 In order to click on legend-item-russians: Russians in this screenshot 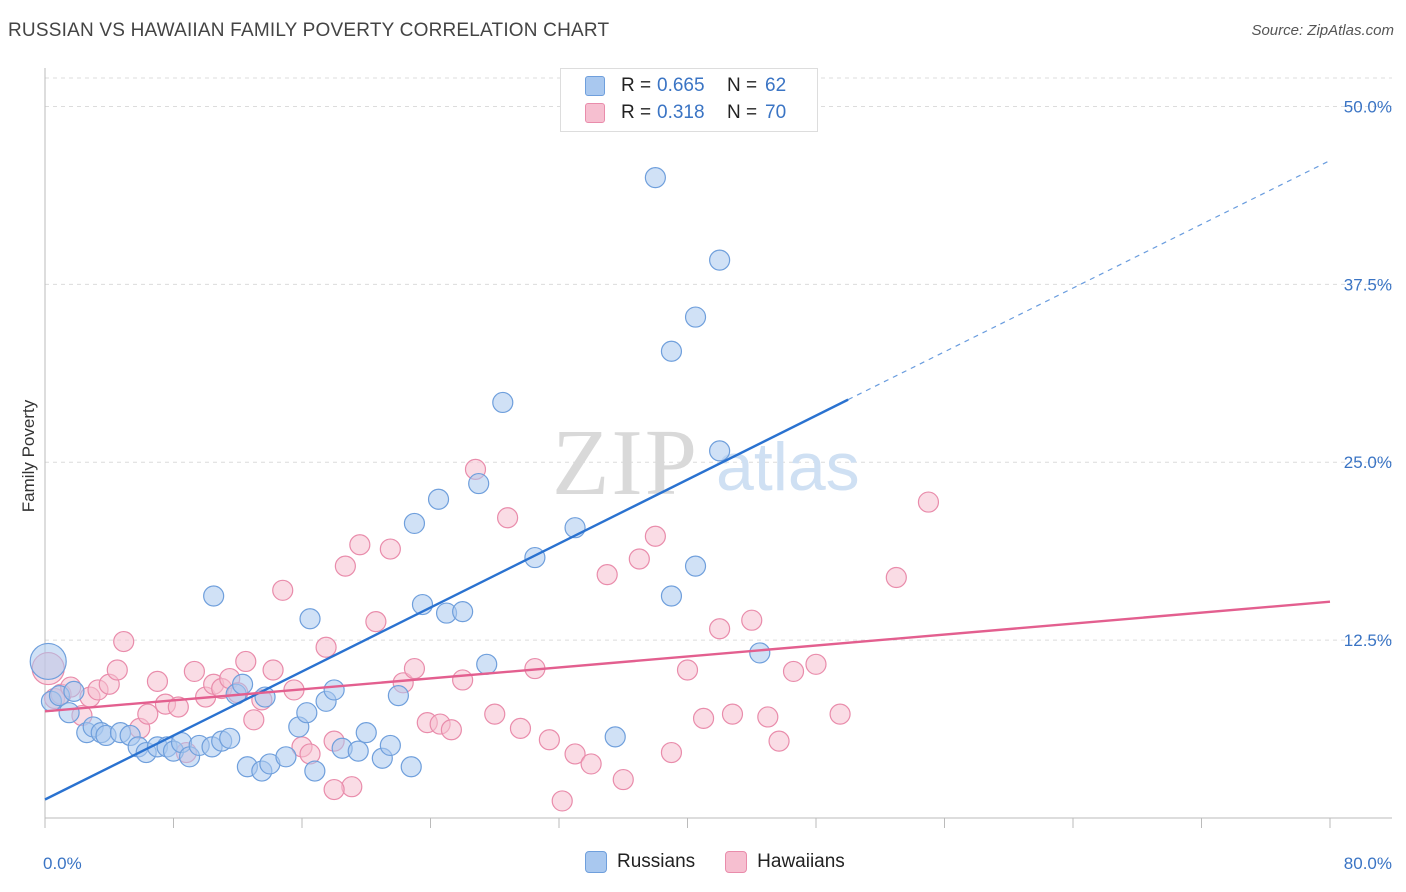, I will do `click(640, 862)`.